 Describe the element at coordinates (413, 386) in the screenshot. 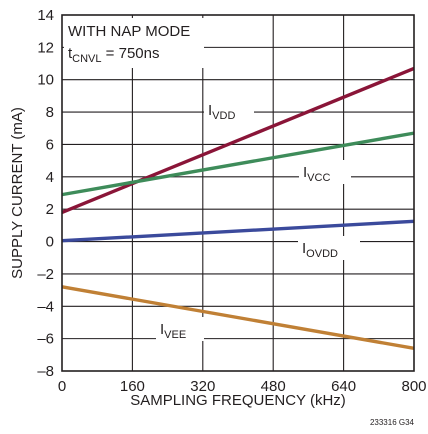

I see `x-tick-label: 800` at that location.